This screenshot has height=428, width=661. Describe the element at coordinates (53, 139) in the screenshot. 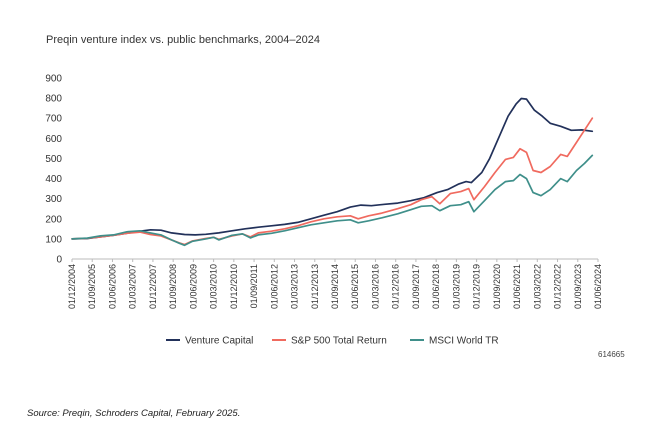

I see `y-tick-label: 600` at that location.